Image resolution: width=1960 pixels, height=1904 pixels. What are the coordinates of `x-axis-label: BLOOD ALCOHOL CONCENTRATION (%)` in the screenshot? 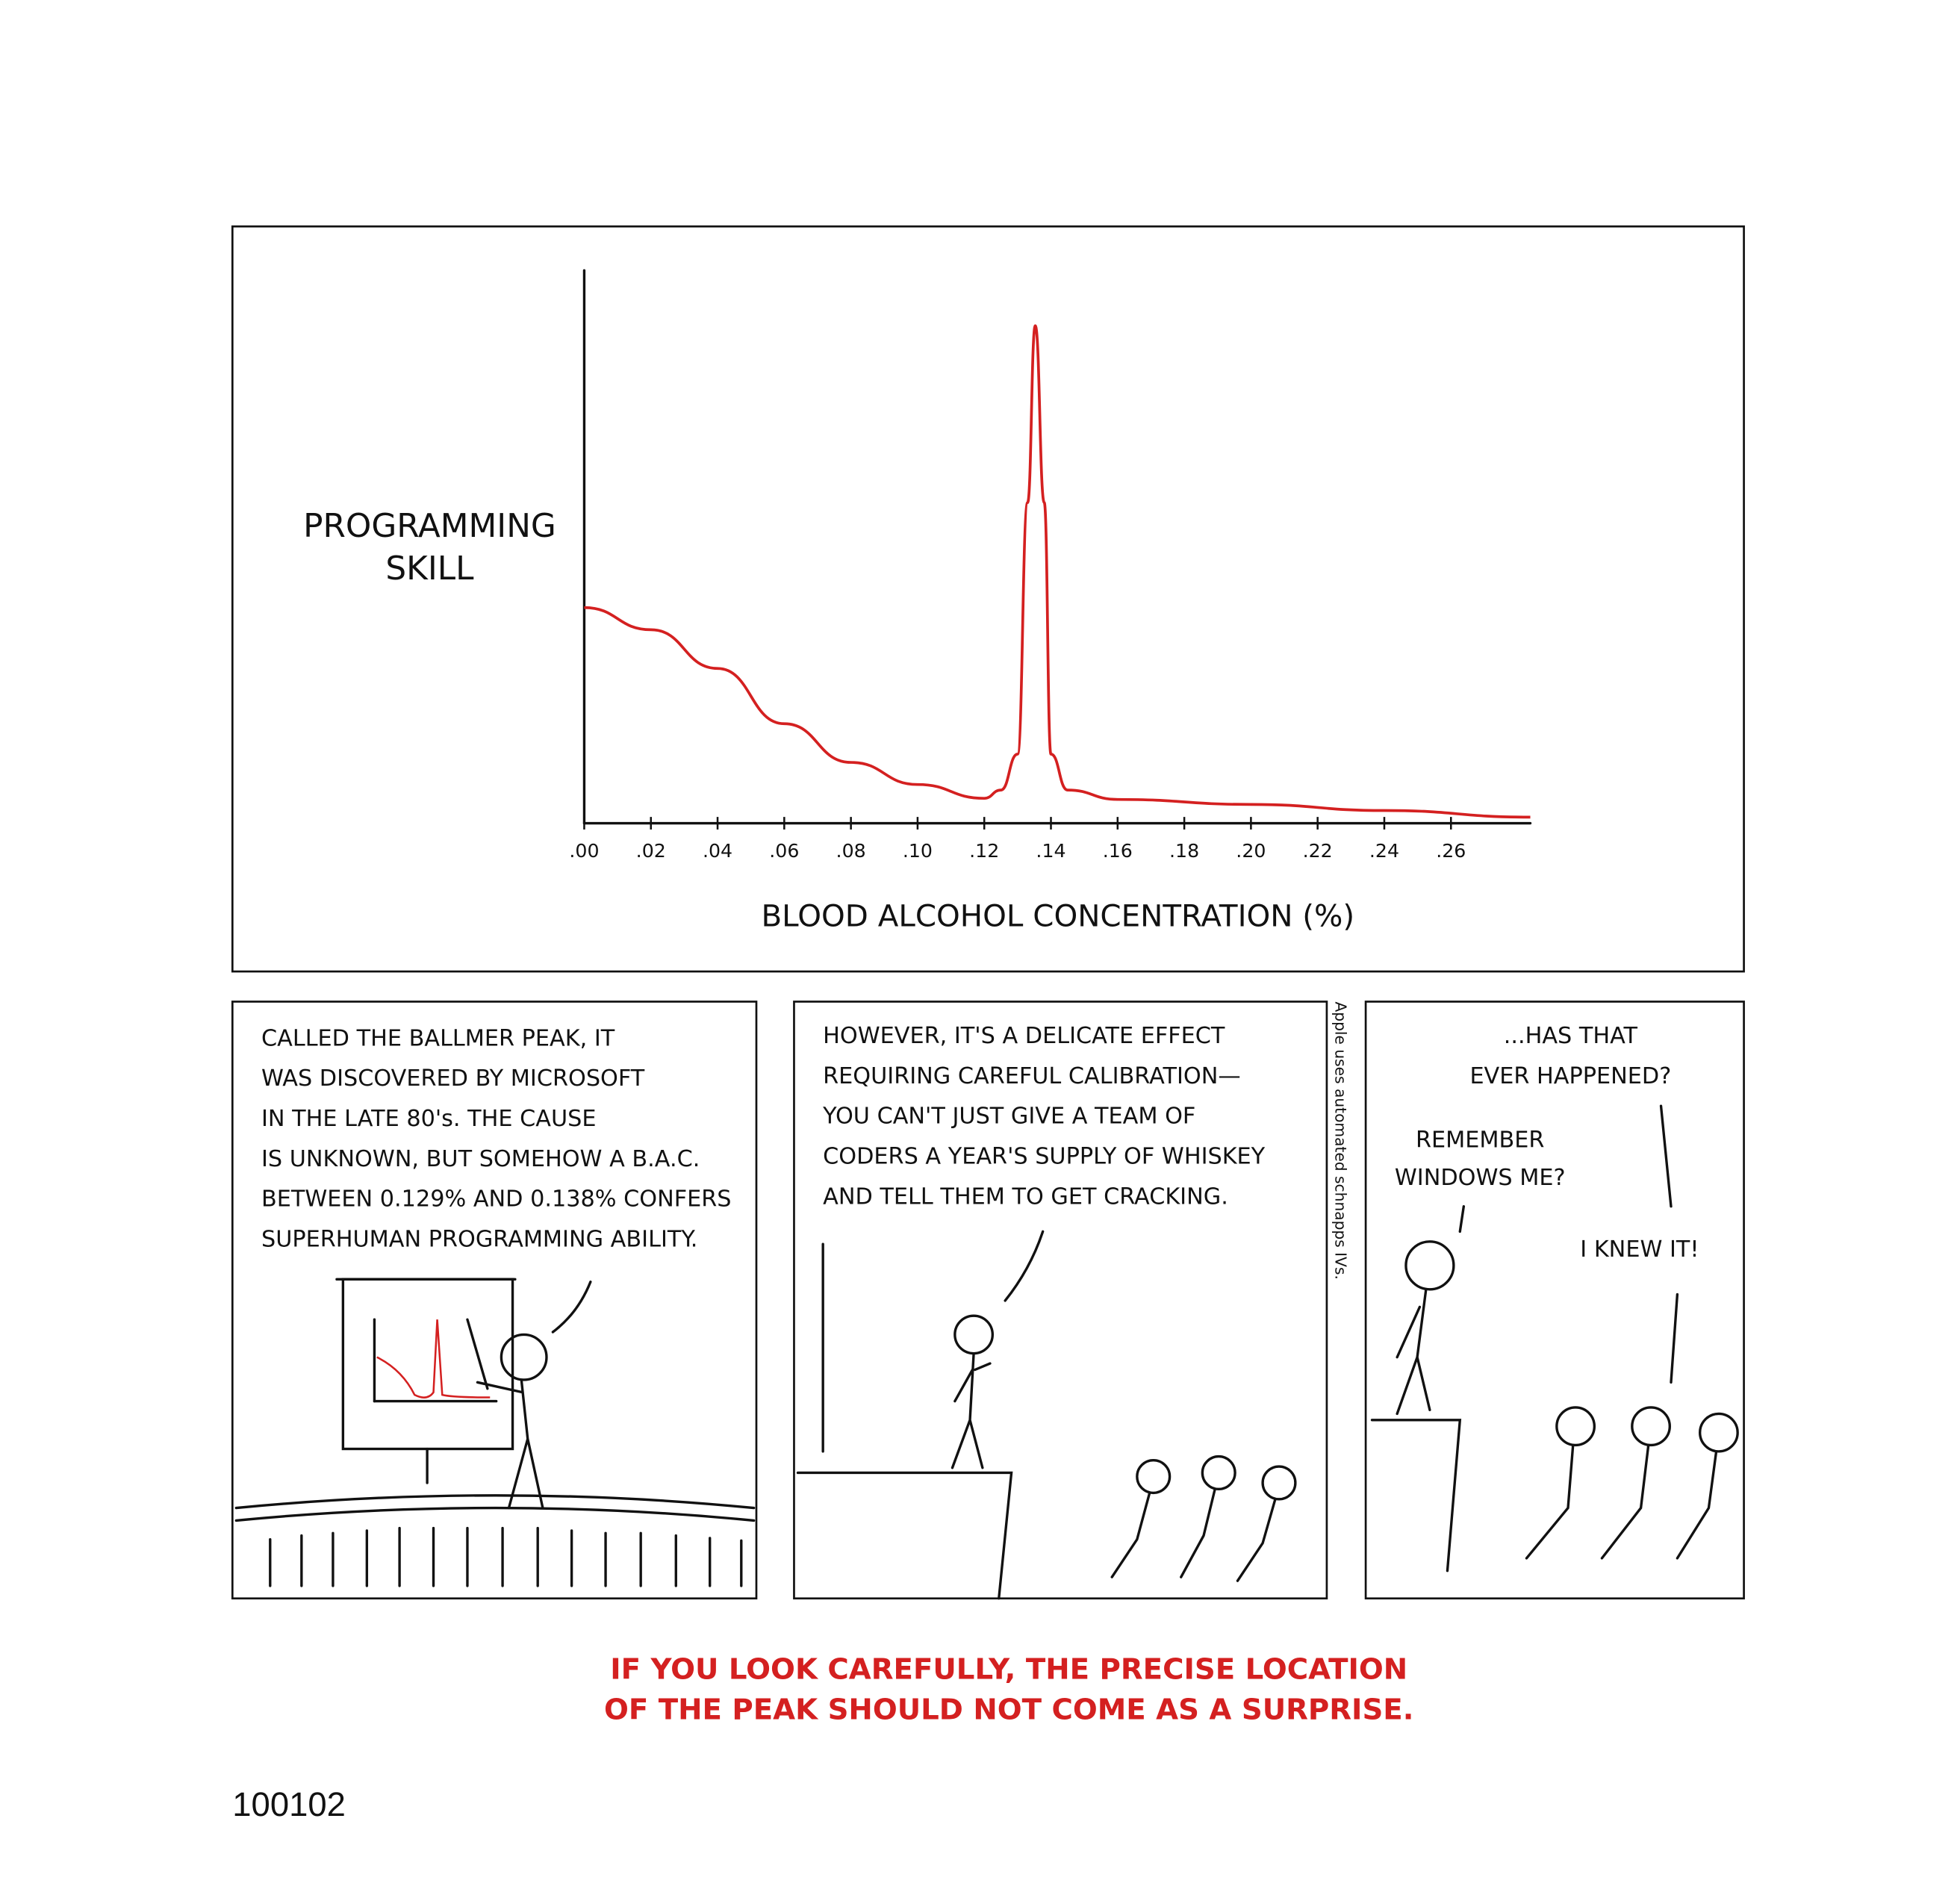 It's located at (1057, 916).